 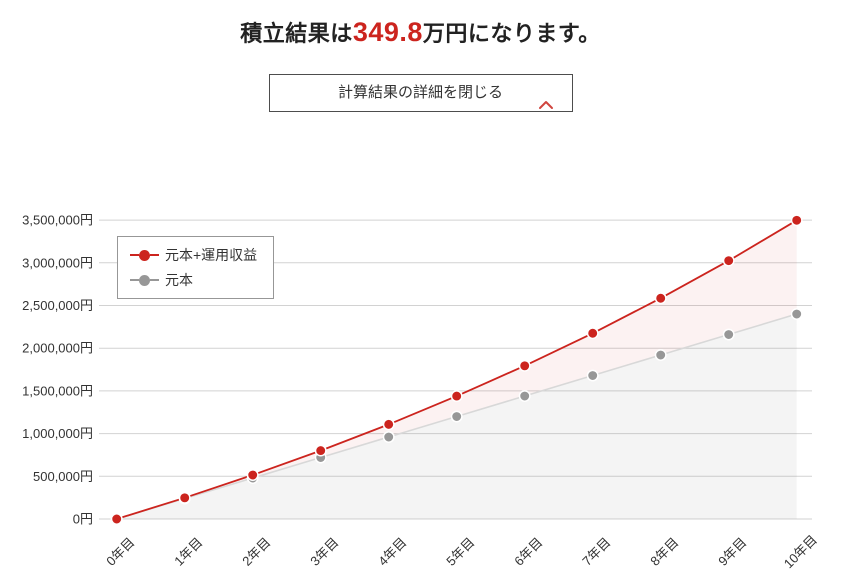 What do you see at coordinates (528, 552) in the screenshot?
I see `x-axis-label: 6年目` at bounding box center [528, 552].